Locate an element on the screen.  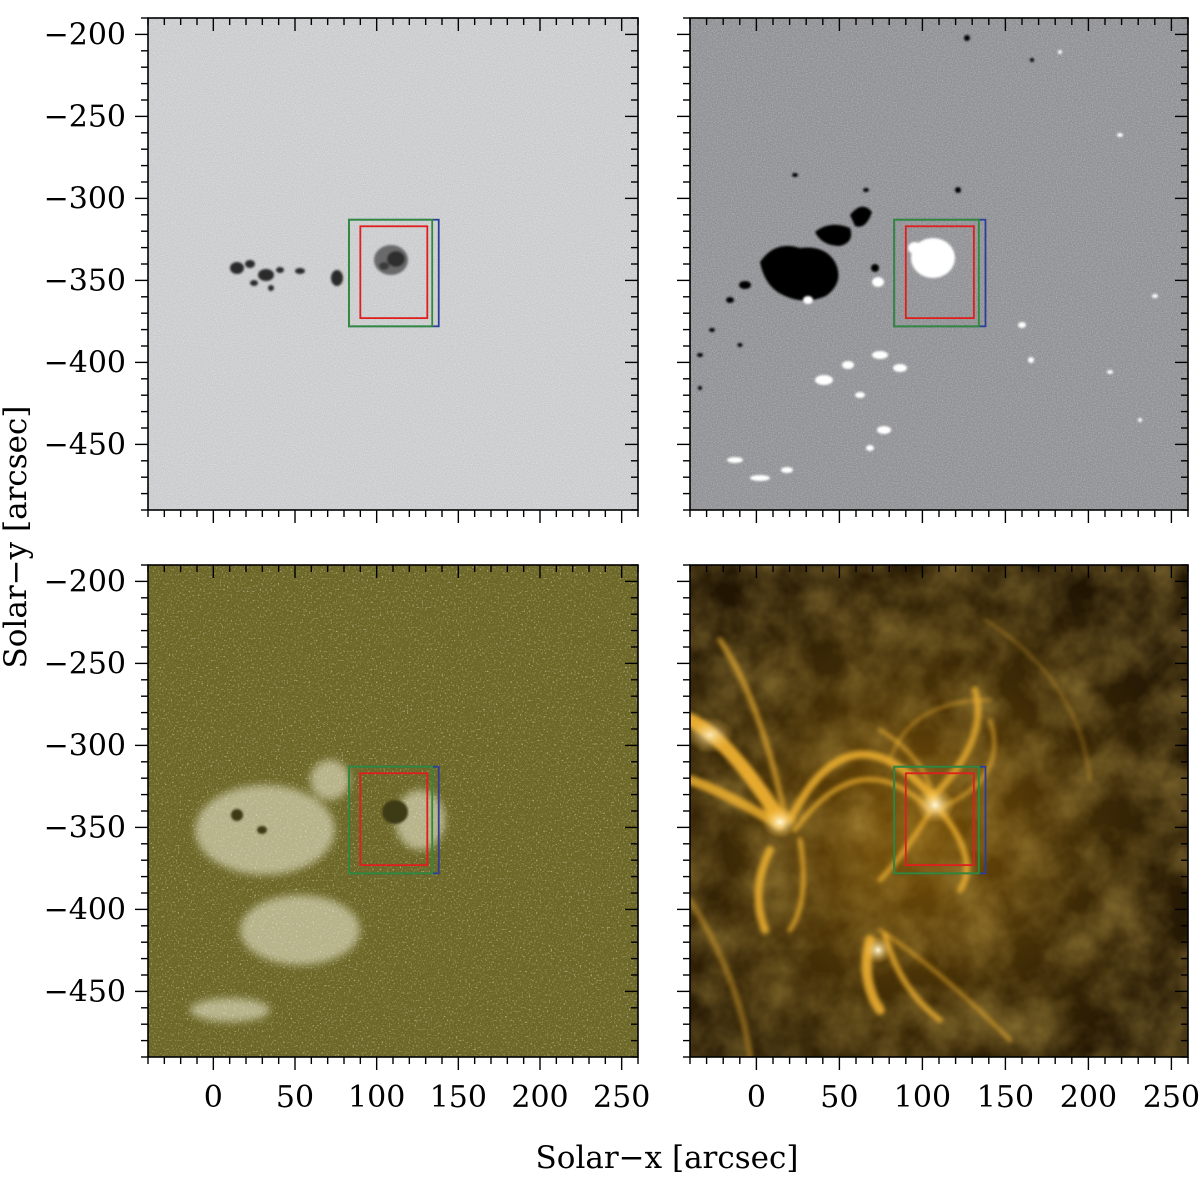
x-axis-title: Solar−x [arcsec] is located at coordinates (667, 1158).